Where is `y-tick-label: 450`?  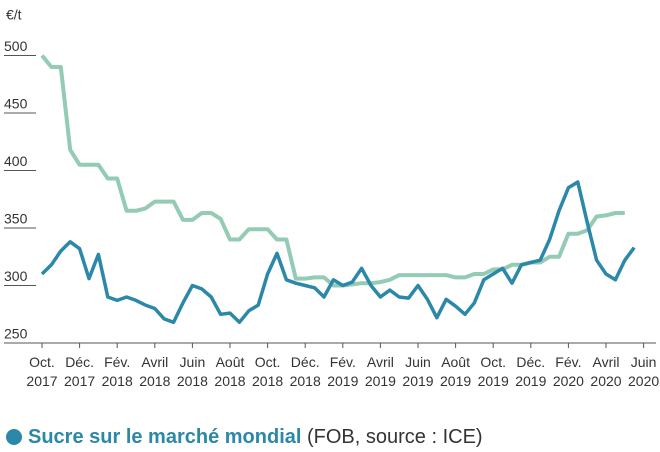
y-tick-label: 450 is located at coordinates (16, 104).